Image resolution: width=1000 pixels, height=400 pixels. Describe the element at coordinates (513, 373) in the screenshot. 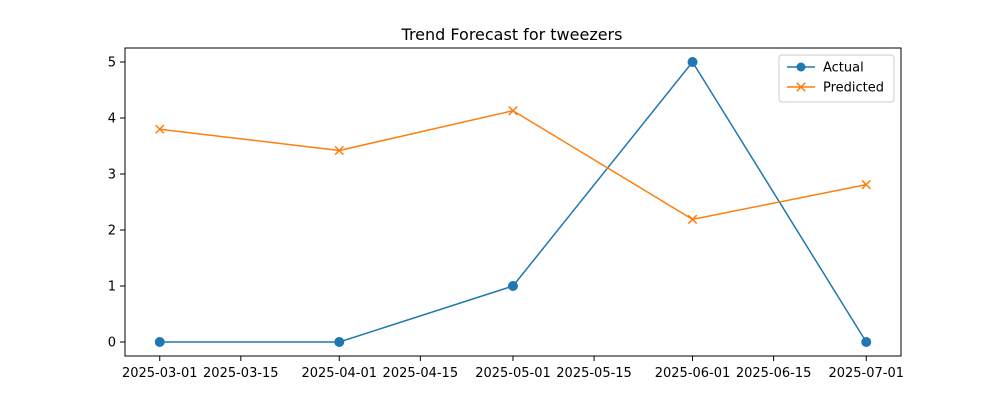

I see `x-tick-label: 2025-05-01` at that location.